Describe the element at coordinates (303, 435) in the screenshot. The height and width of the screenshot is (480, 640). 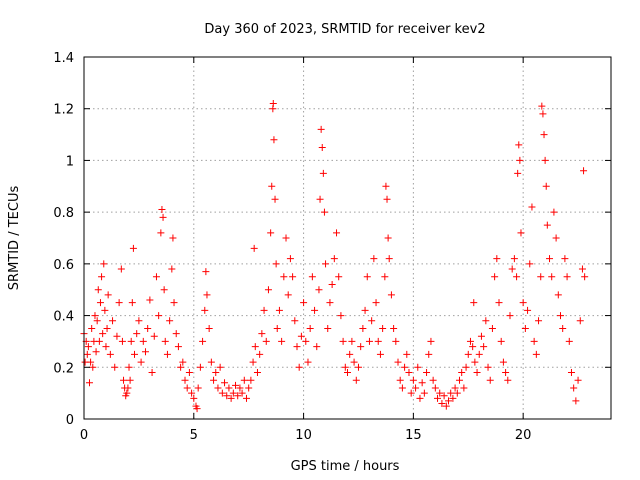
I see `x-tick-label: 10` at that location.